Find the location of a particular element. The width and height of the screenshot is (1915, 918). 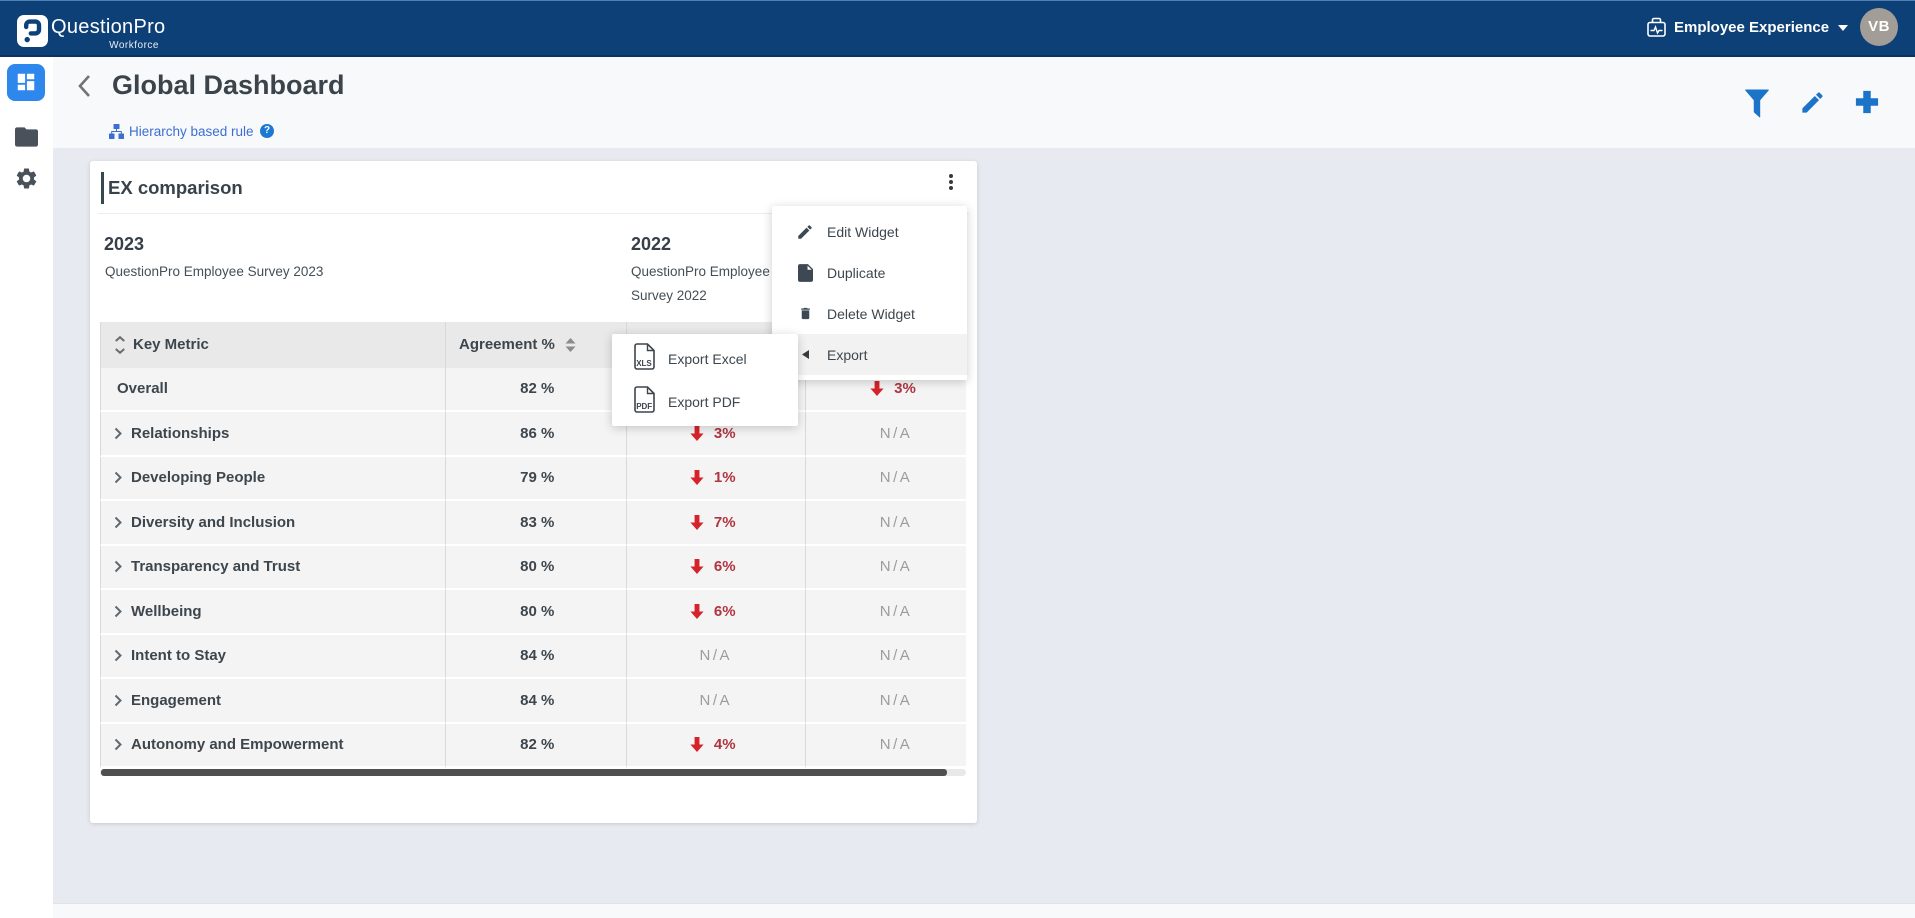

svg-text: PDF is located at coordinates (644, 406).